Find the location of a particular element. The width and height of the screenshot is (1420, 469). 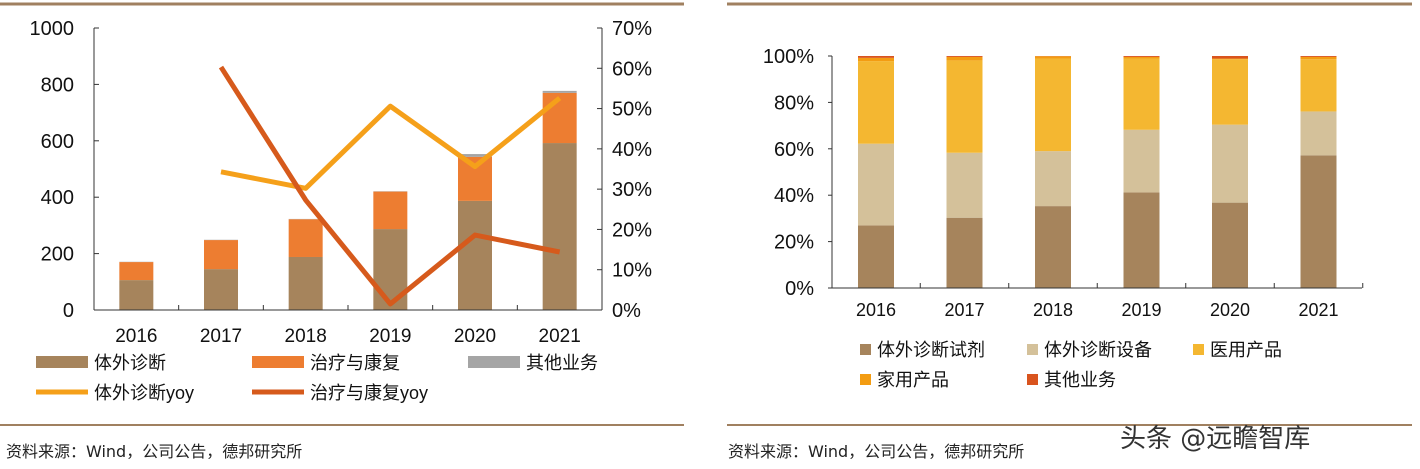

line-治疗与康复yoy is located at coordinates (389, 186).